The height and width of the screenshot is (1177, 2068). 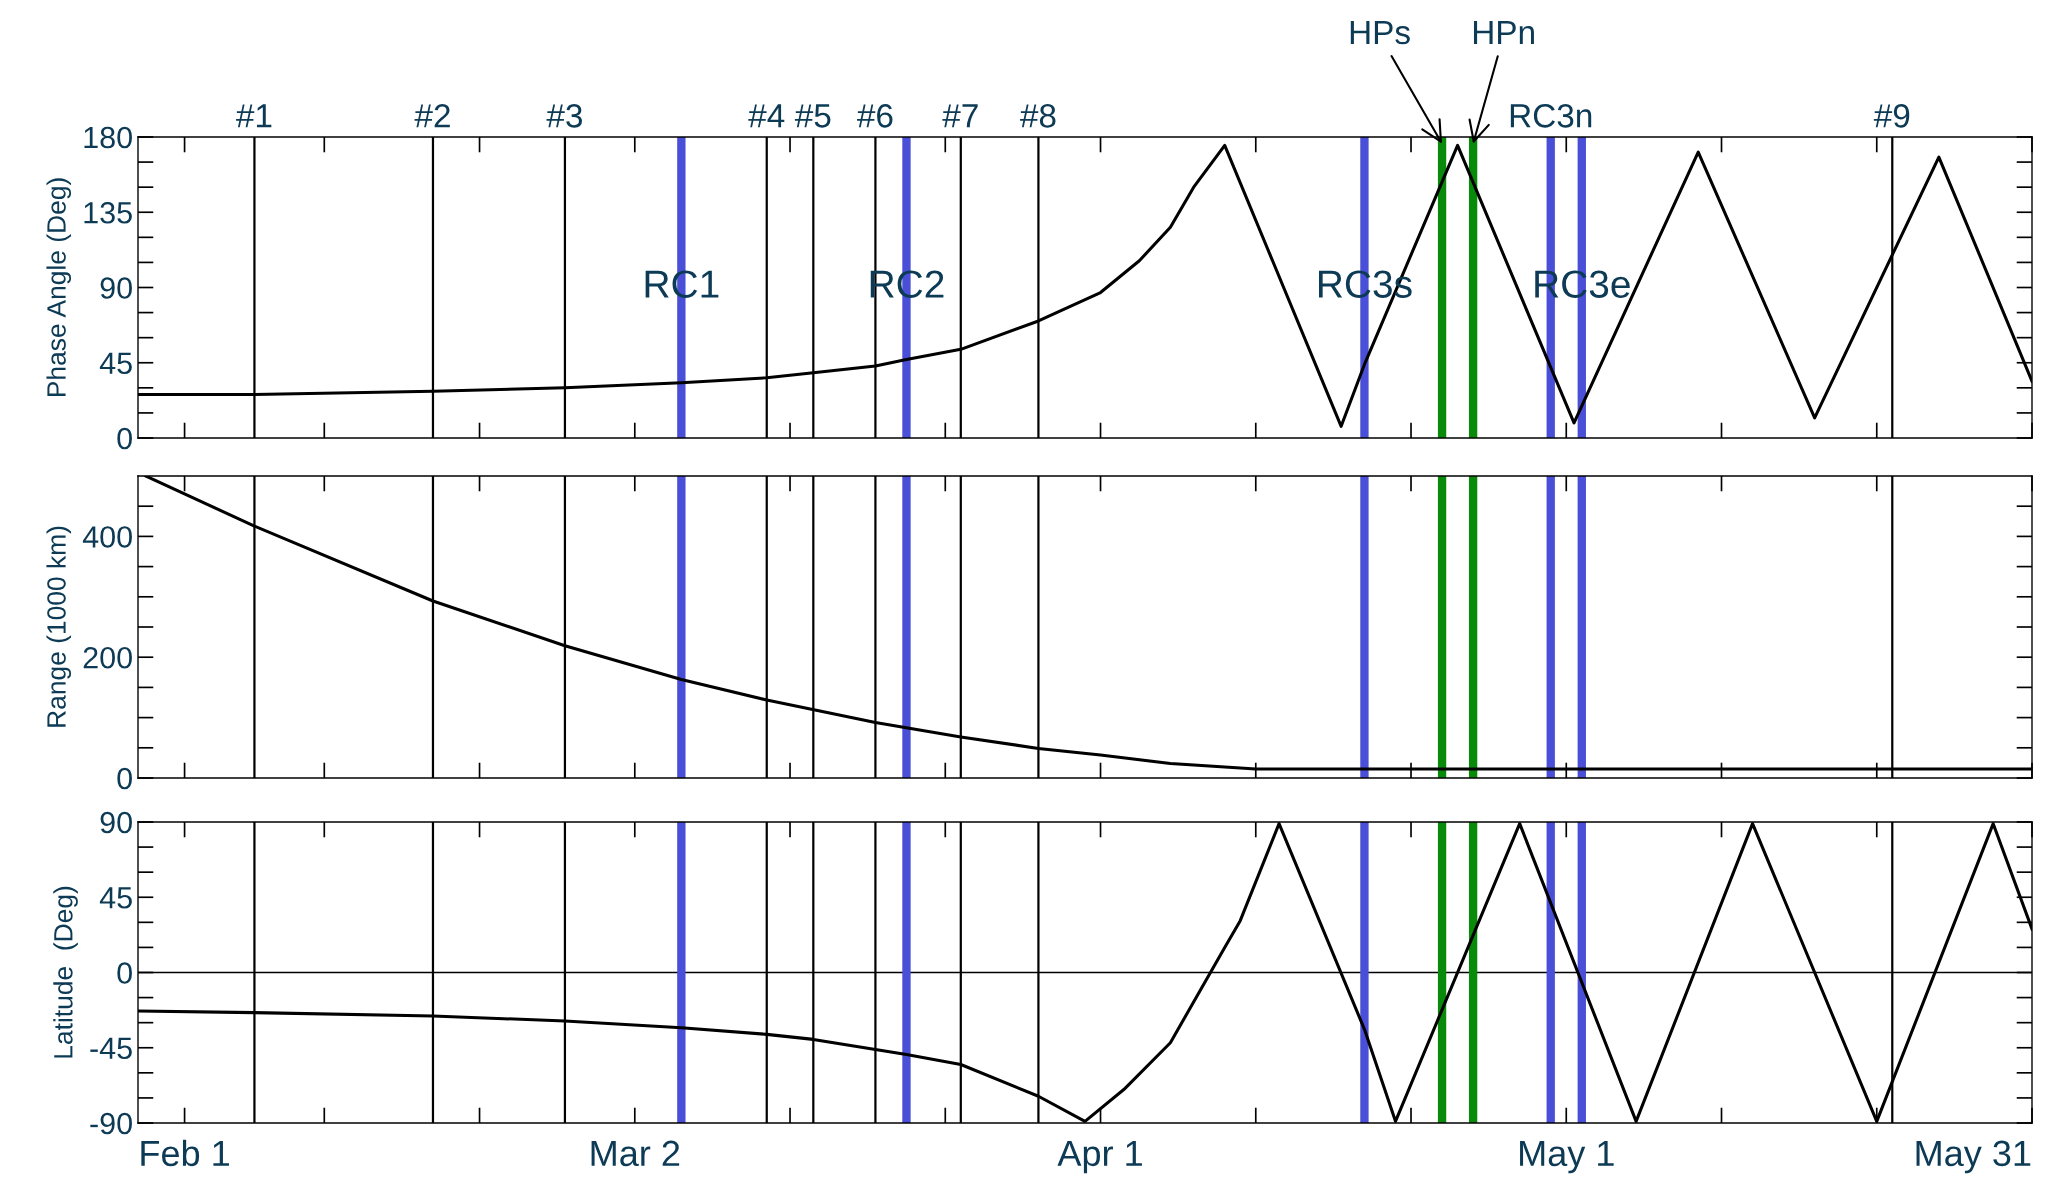 What do you see at coordinates (1567, 1157) in the screenshot?
I see `x-tick-label: May 1` at bounding box center [1567, 1157].